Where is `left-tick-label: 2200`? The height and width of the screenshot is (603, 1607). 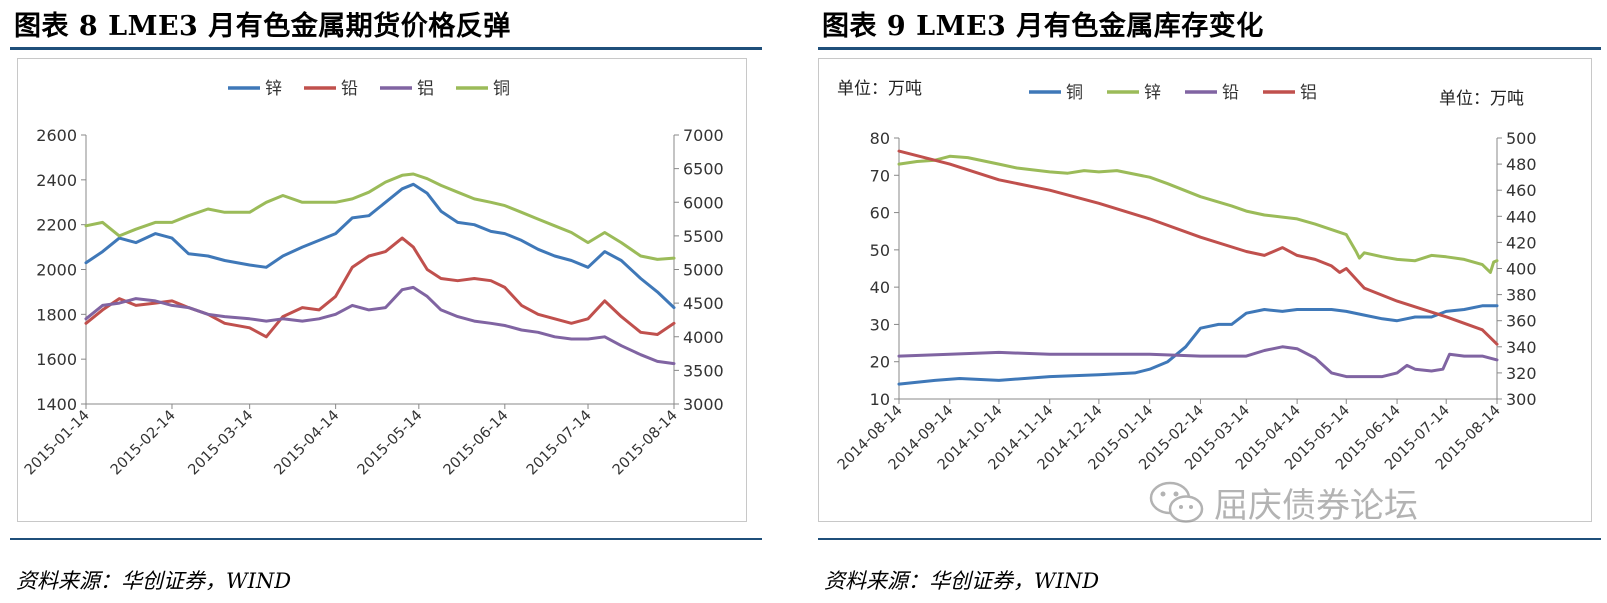 left-tick-label: 2200 is located at coordinates (56, 225).